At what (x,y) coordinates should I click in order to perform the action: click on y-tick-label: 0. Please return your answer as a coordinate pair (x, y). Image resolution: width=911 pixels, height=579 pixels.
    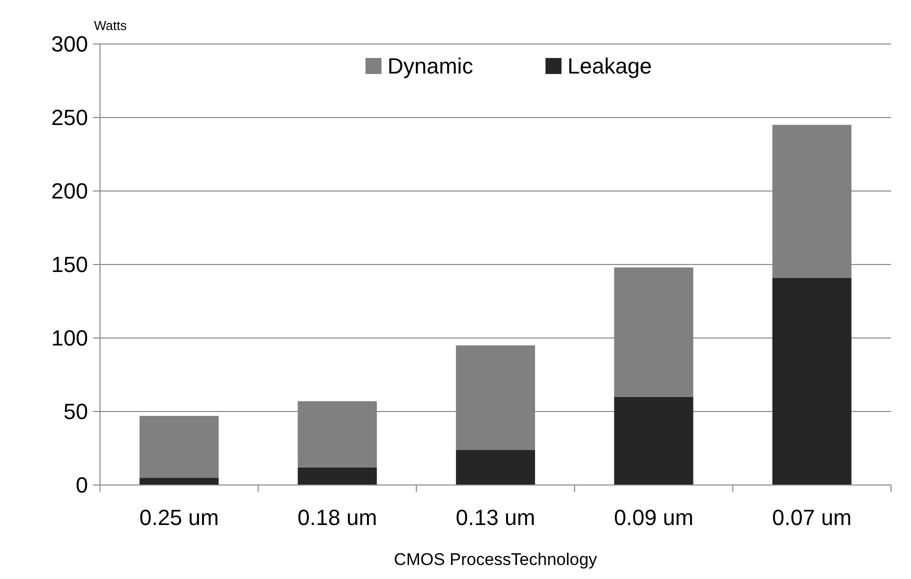
    Looking at the image, I should click on (82, 485).